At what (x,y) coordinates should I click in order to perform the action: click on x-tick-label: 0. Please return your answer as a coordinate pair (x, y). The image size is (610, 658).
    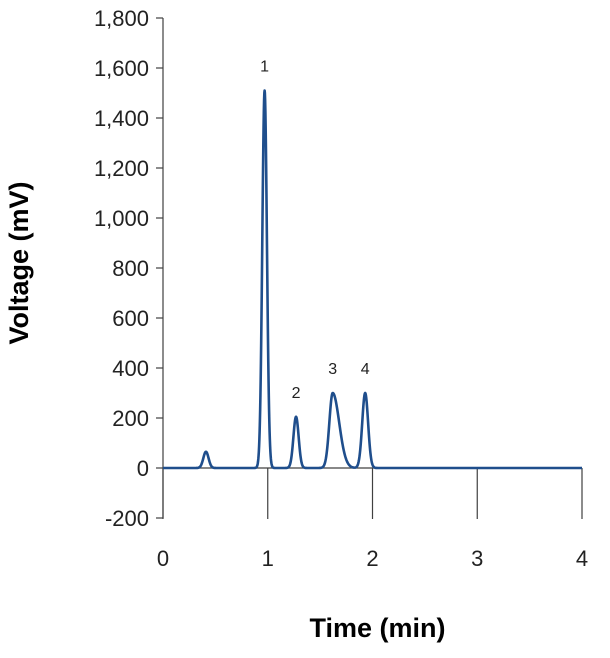
    Looking at the image, I should click on (163, 558).